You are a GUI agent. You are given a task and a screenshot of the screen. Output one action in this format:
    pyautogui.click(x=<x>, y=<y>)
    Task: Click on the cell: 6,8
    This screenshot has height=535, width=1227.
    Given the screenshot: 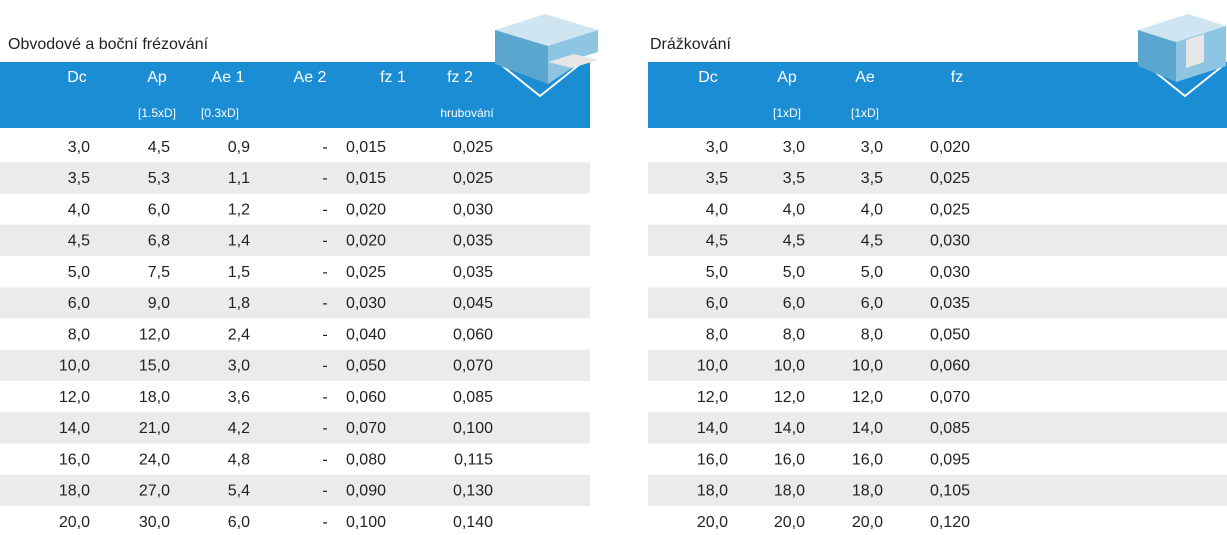 What is the action you would take?
    pyautogui.click(x=159, y=241)
    